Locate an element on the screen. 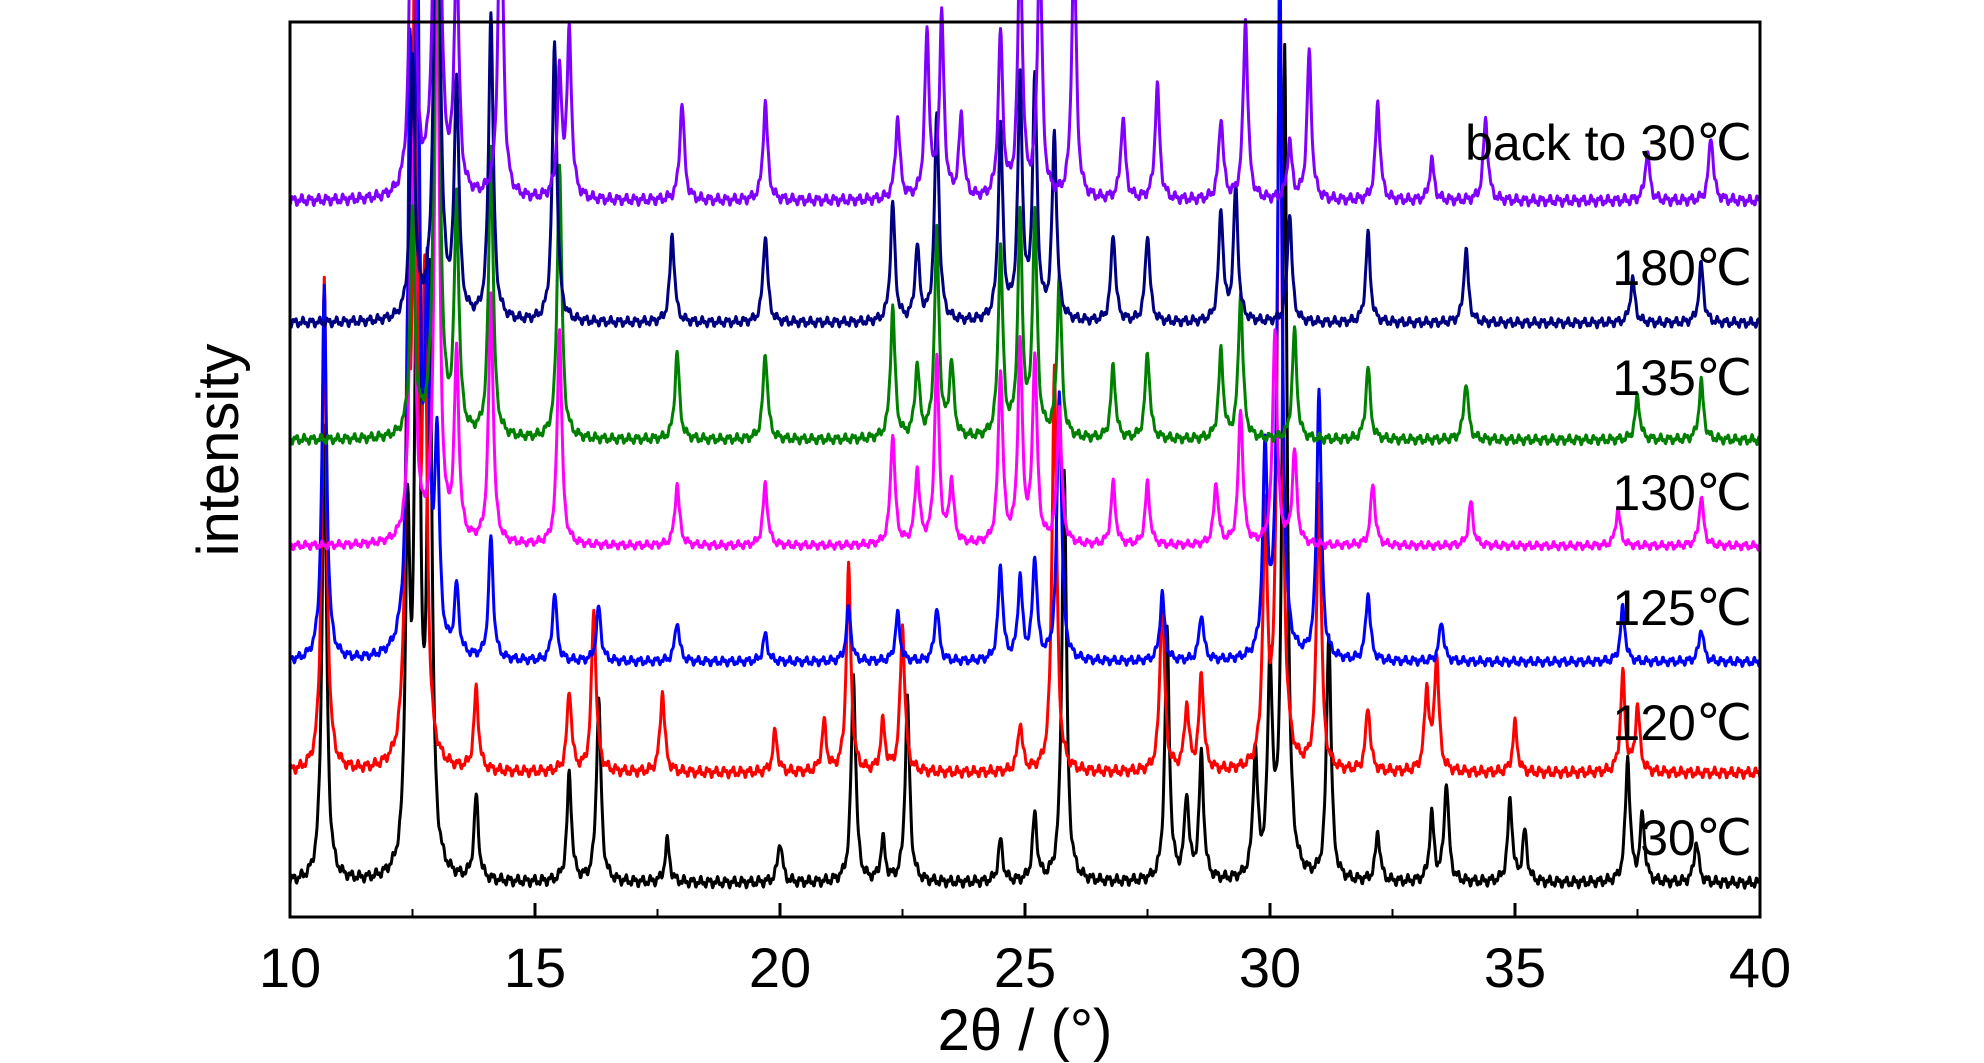  series-label-2: 125℃ is located at coordinates (1682, 608).